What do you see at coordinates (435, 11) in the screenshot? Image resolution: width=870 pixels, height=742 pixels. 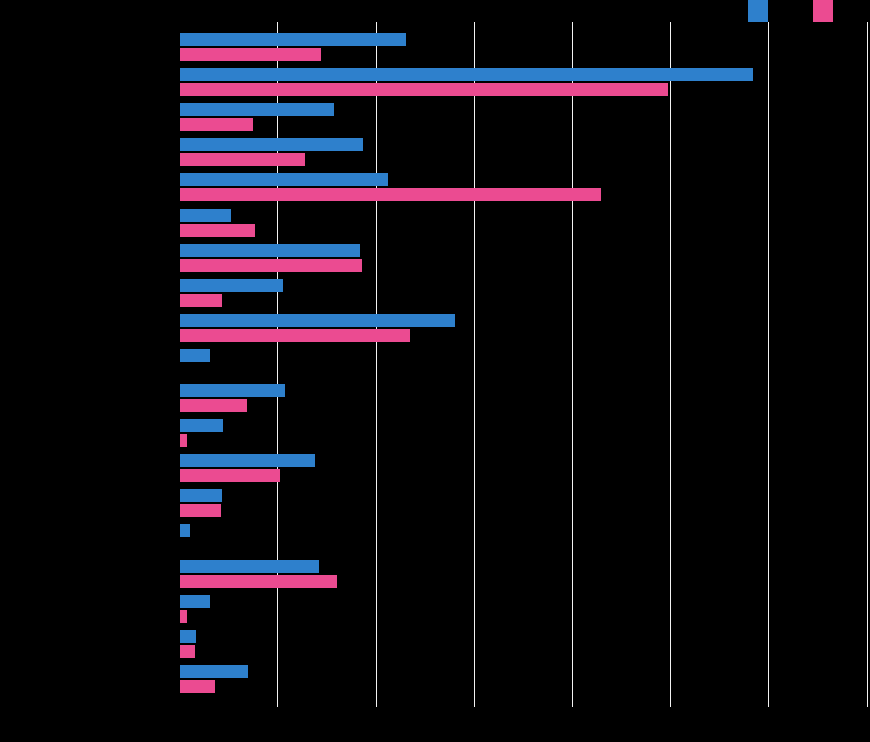 I see `chart-legend` at bounding box center [435, 11].